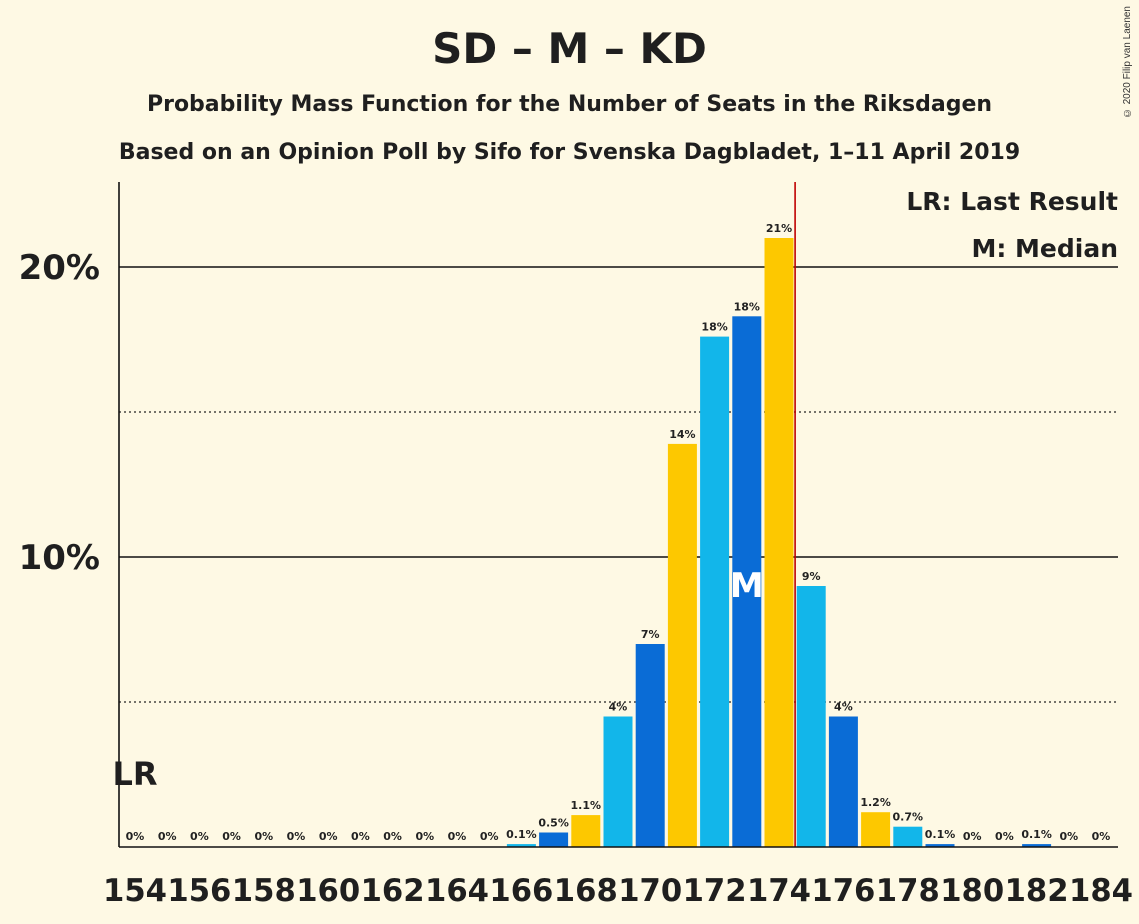 The height and width of the screenshot is (924, 1139). Describe the element at coordinates (521, 891) in the screenshot. I see `x-tick-label: 166` at that location.